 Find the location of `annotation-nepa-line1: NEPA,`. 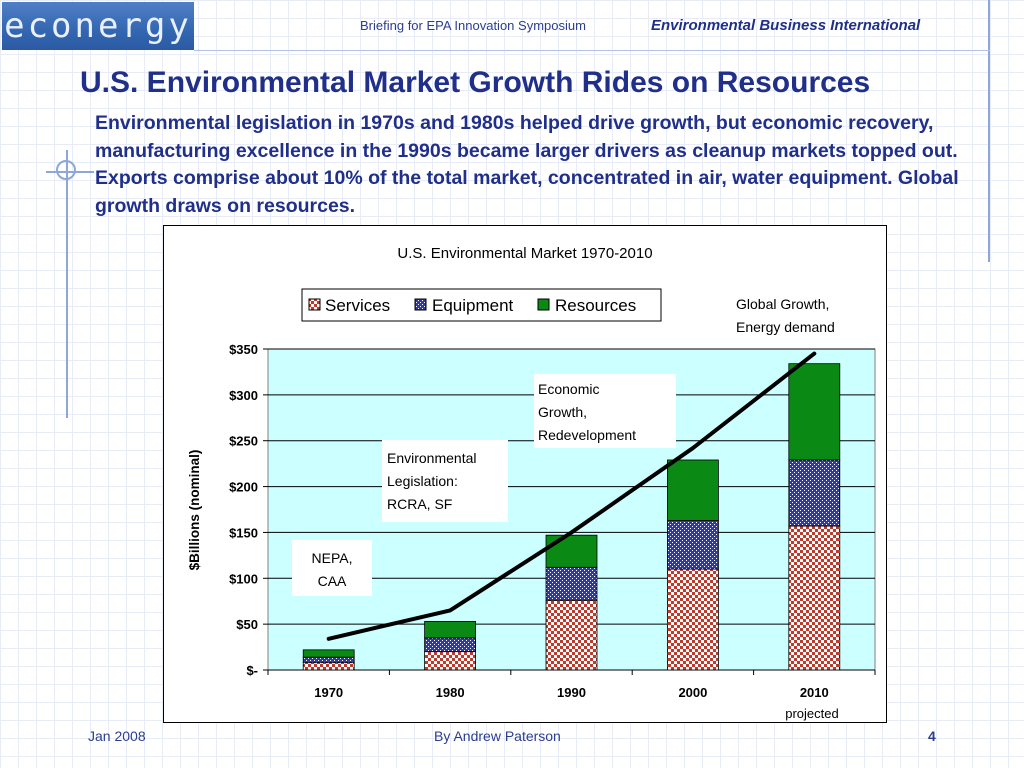

annotation-nepa-line1: NEPA, is located at coordinates (332, 558).